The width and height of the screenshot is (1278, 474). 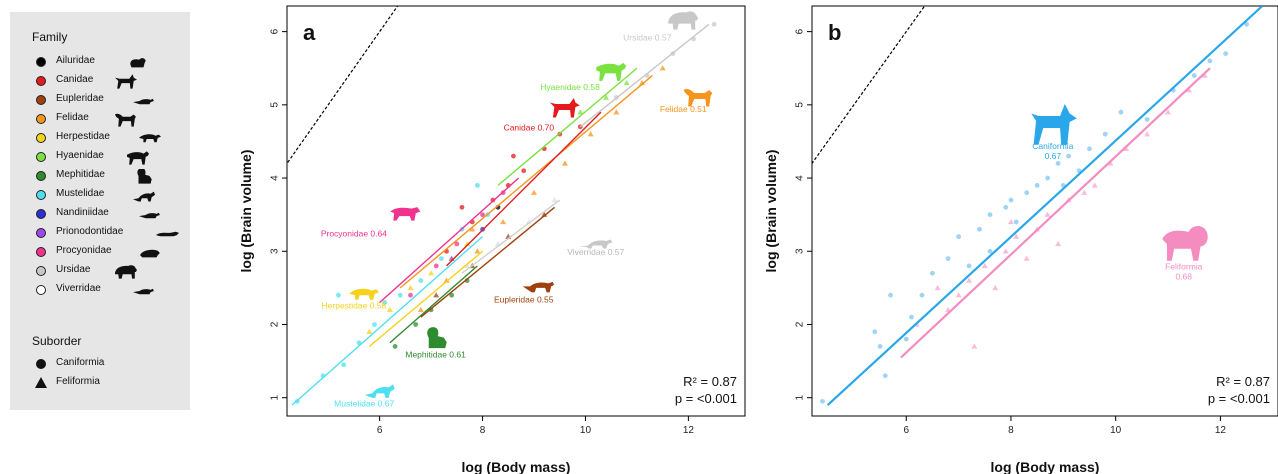 I want to click on x-tick-label: 12, so click(x=689, y=430).